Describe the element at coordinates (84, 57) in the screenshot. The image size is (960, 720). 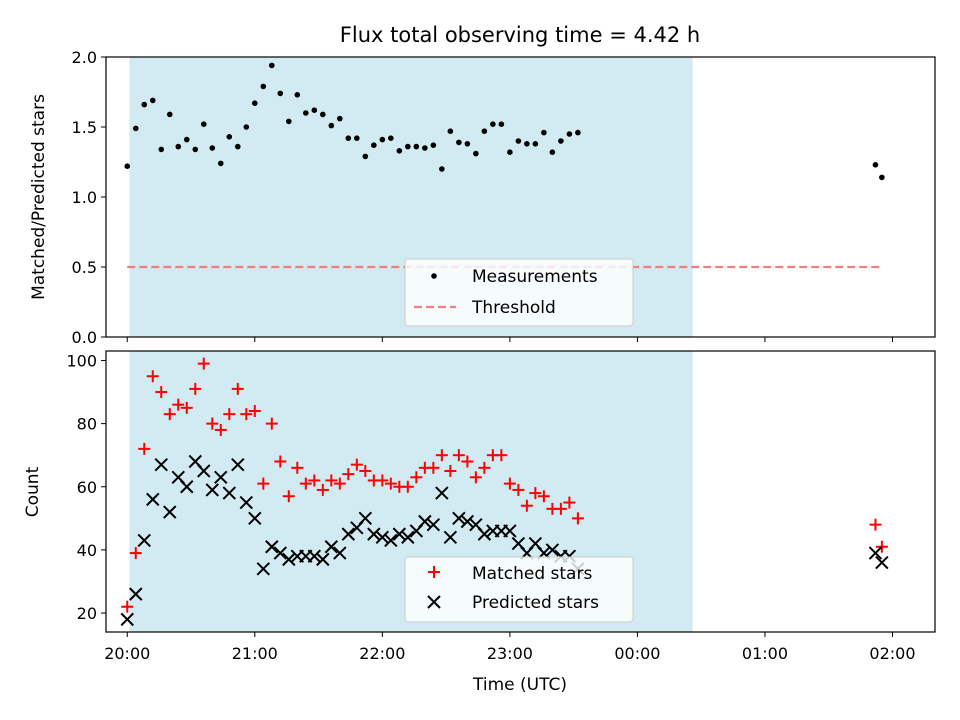
I see `top-ytick-label: 2.0` at that location.